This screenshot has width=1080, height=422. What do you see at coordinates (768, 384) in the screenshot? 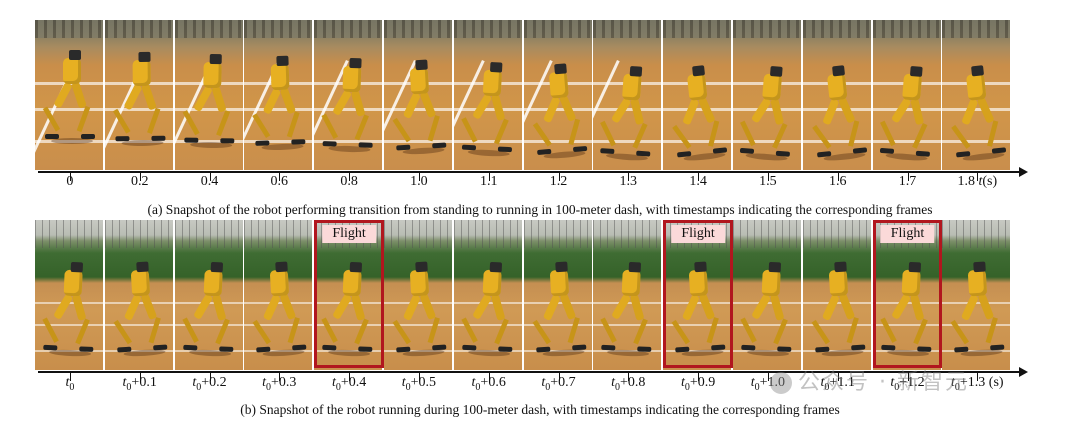
I see `tick-label: t0+1.0` at bounding box center [768, 384].